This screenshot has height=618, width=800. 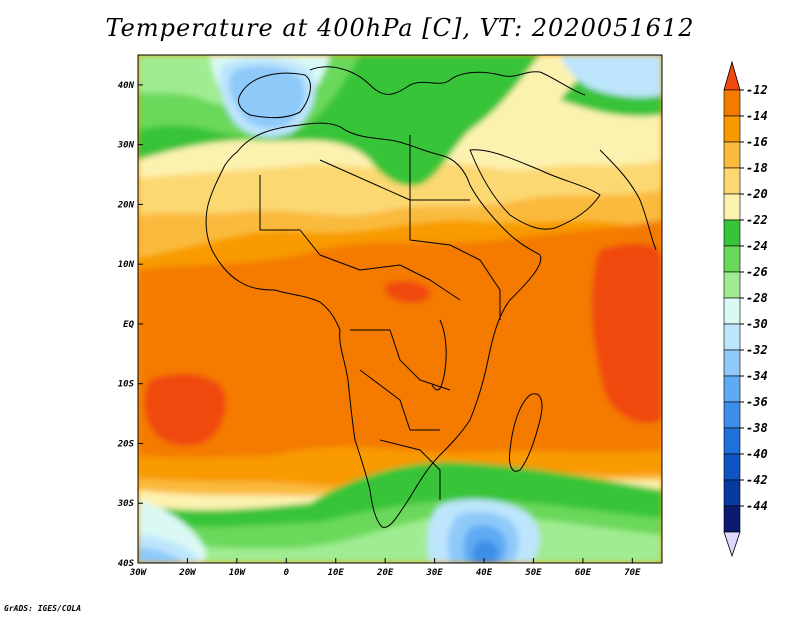 What do you see at coordinates (757, 402) in the screenshot?
I see `colorbar-label: -36` at bounding box center [757, 402].